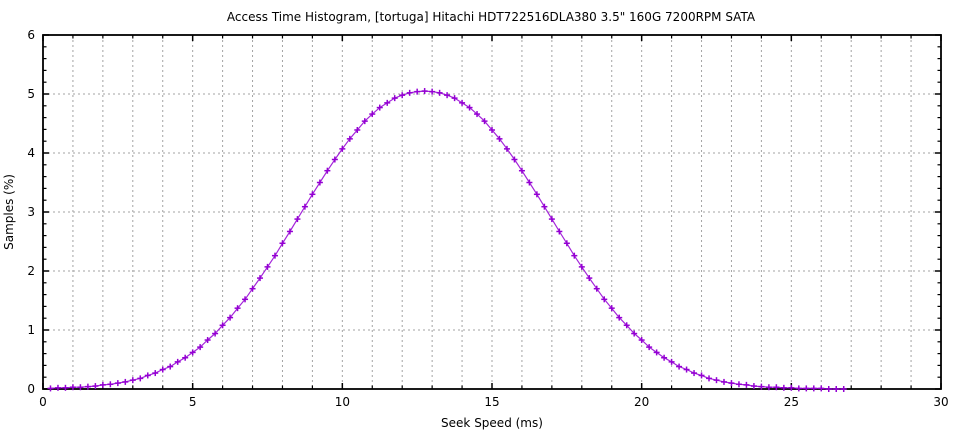  Describe the element at coordinates (940, 402) in the screenshot. I see `x-tick-label: 30` at that location.